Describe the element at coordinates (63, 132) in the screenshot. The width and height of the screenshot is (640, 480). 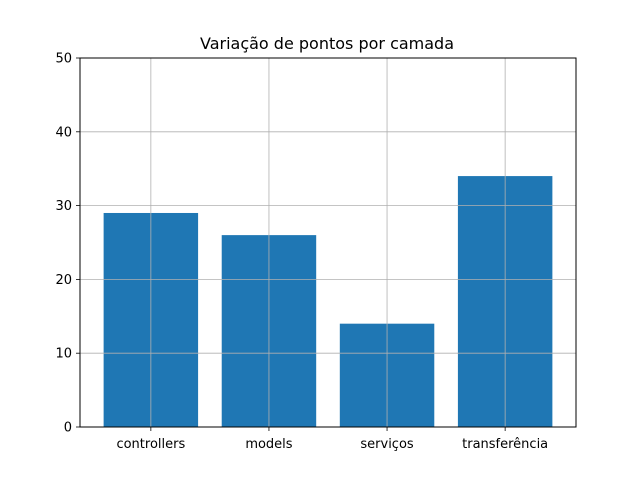
I see `y-tick-label: 40` at that location.